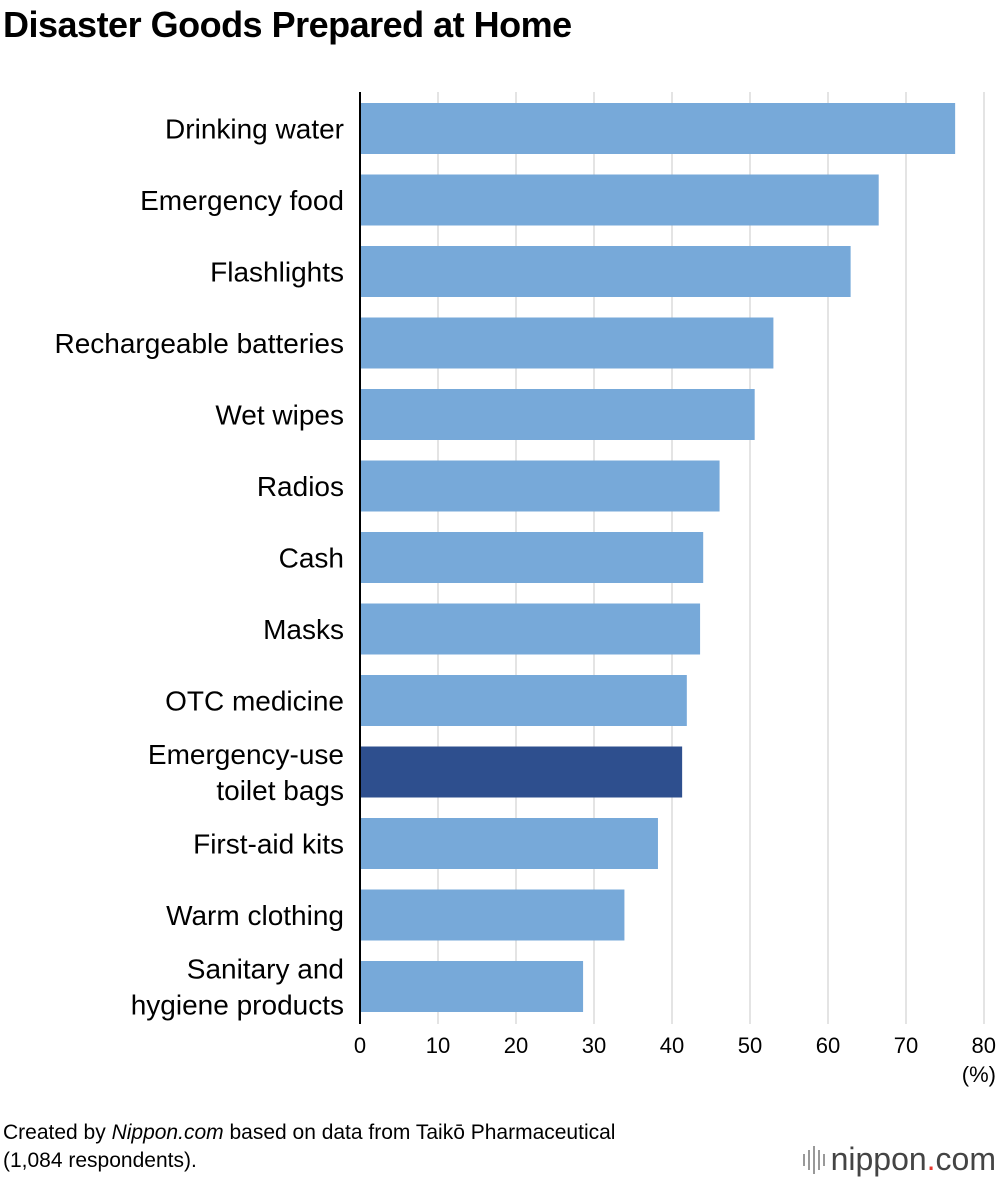 Image resolution: width=1000 pixels, height=1180 pixels. I want to click on category-label: Rechargeable batteries, so click(199, 343).